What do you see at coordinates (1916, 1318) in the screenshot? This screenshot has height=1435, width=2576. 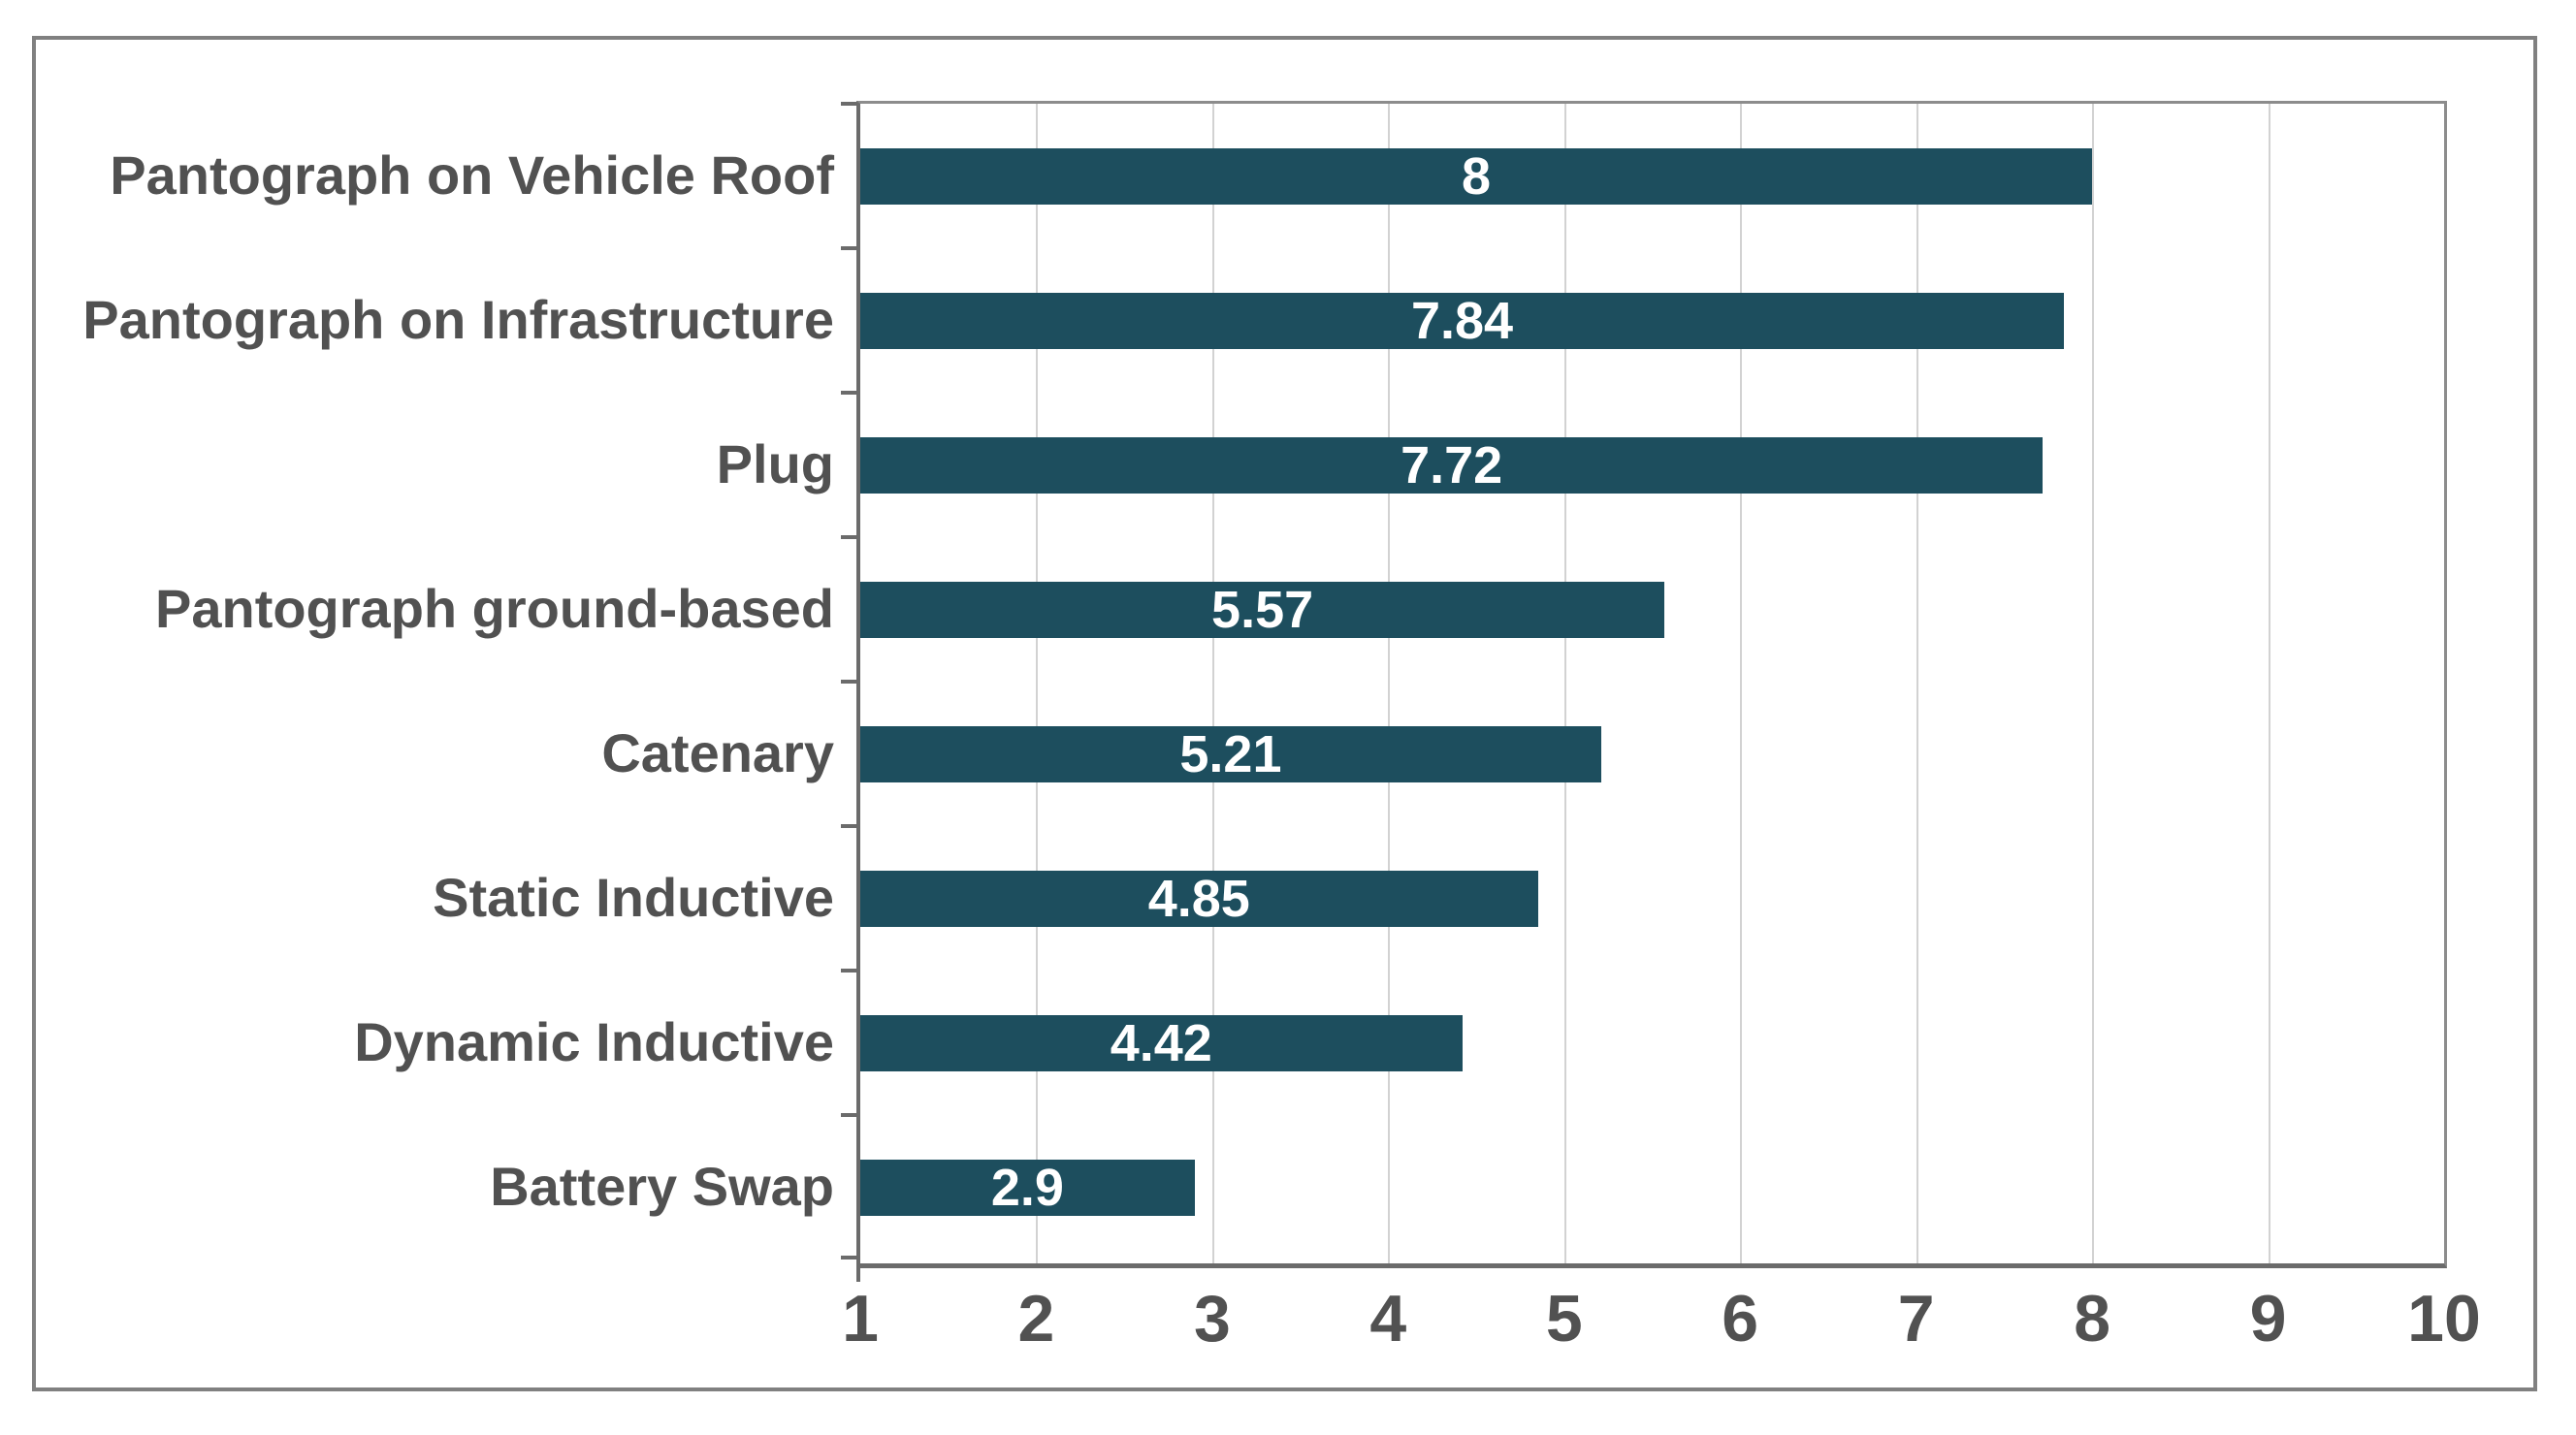 I see `x-tick-label: 7` at bounding box center [1916, 1318].